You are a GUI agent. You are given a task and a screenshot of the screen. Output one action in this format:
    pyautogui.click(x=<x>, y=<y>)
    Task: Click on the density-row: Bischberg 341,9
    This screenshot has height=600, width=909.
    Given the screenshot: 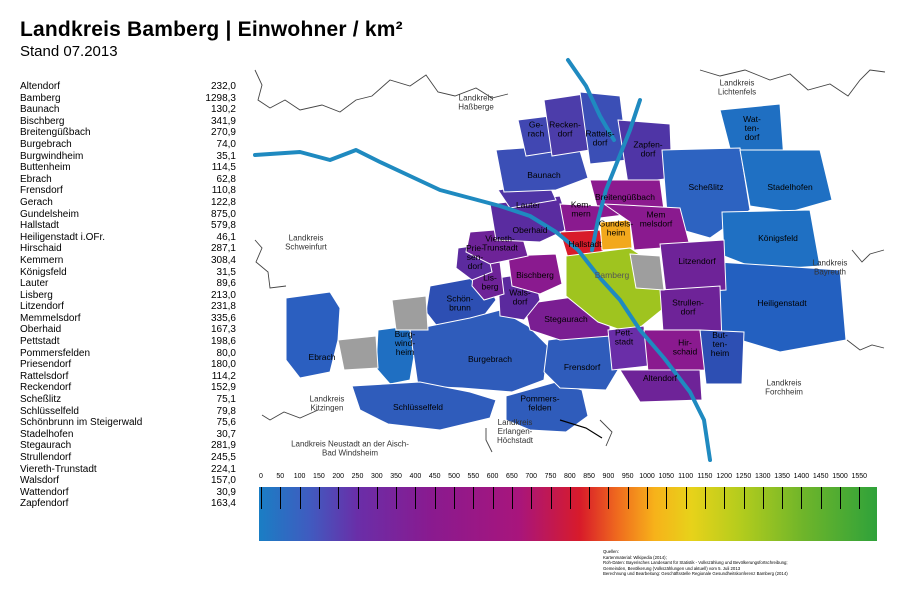 What is the action you would take?
    pyautogui.click(x=128, y=122)
    